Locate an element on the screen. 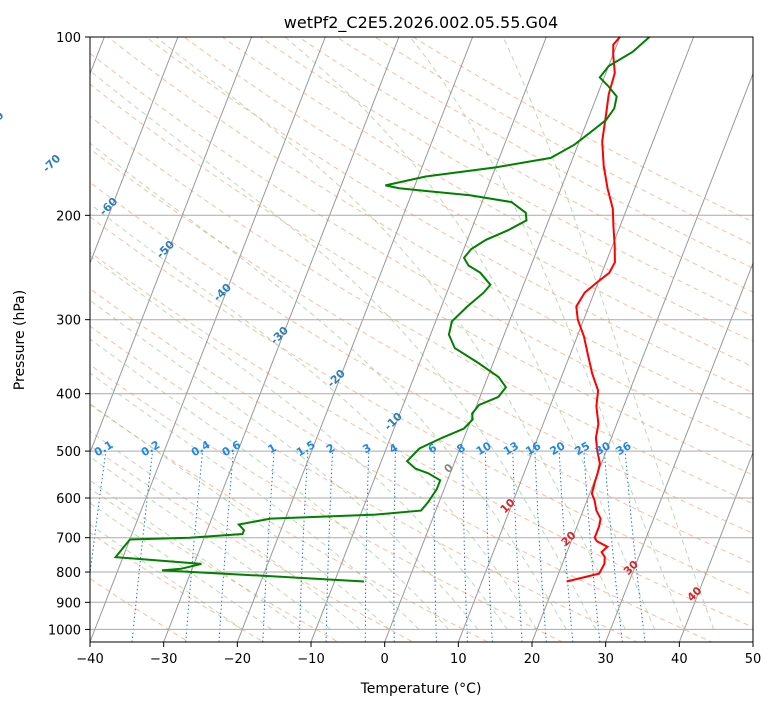 This screenshot has width=775, height=708. x-tick-label: 10 is located at coordinates (458, 659).